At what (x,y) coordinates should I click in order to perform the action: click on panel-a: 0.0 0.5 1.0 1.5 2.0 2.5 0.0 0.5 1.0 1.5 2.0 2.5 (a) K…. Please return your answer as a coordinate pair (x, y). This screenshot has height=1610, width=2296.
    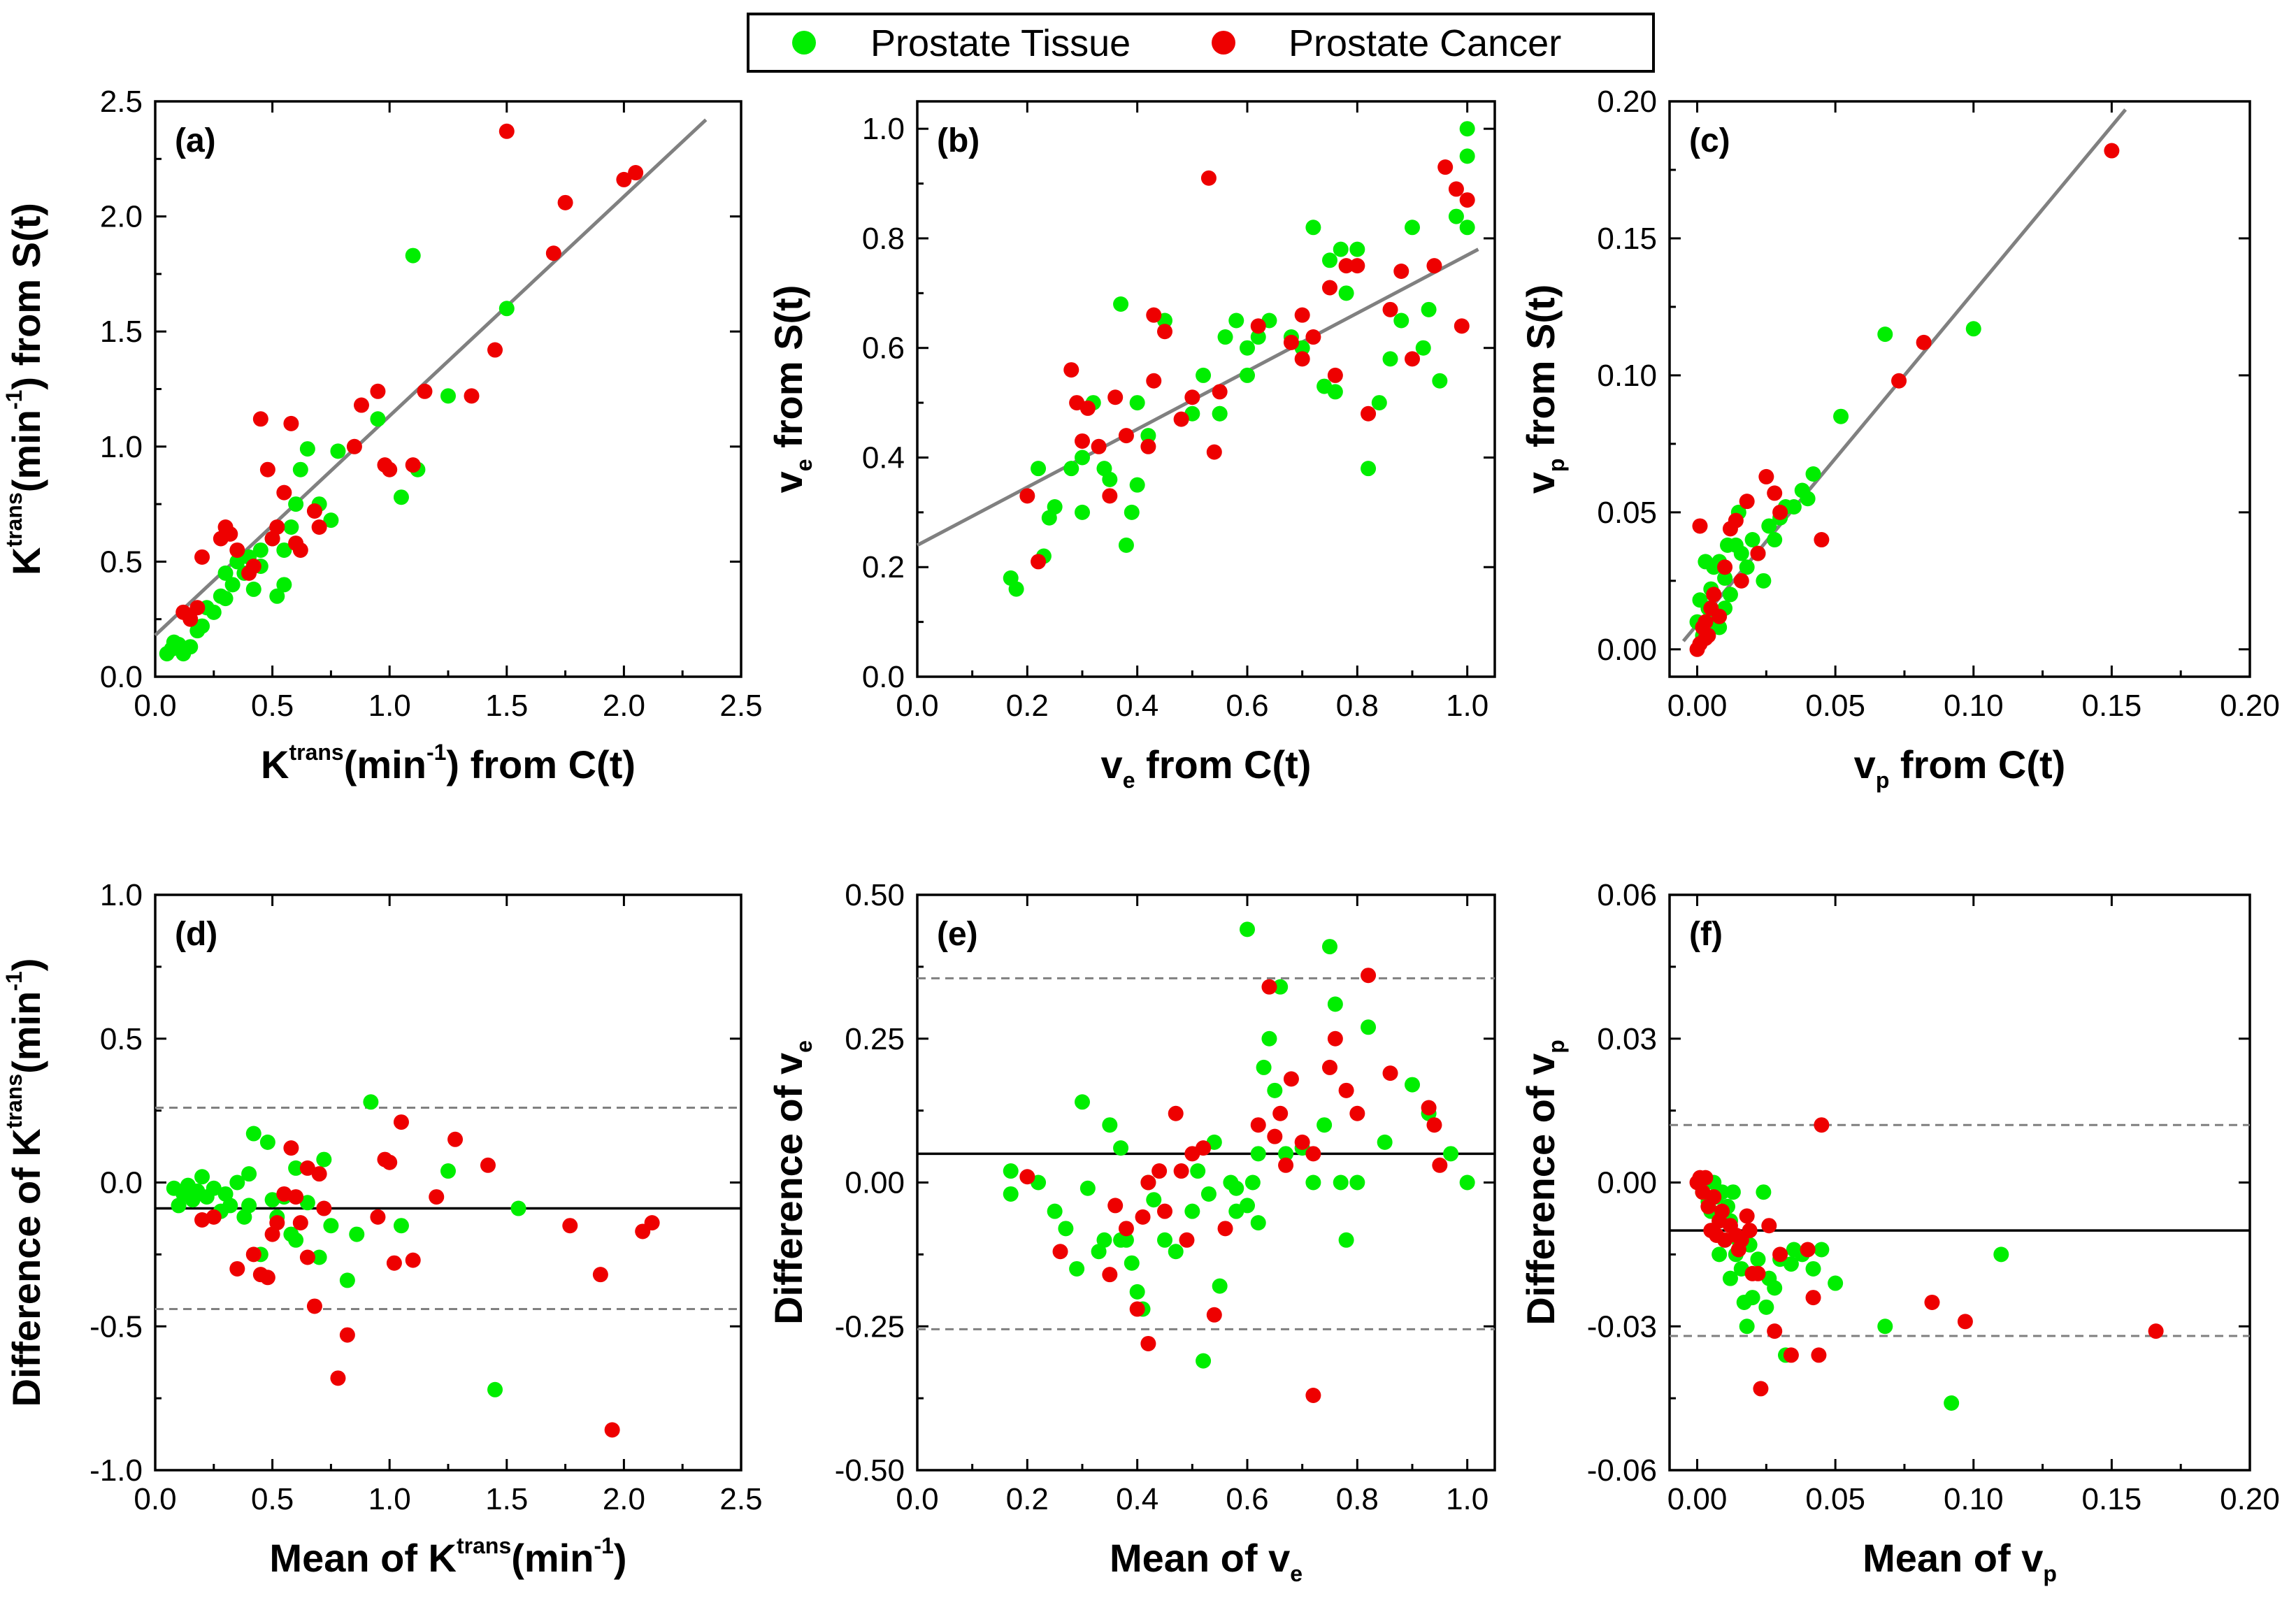
    Looking at the image, I should click on (382, 436).